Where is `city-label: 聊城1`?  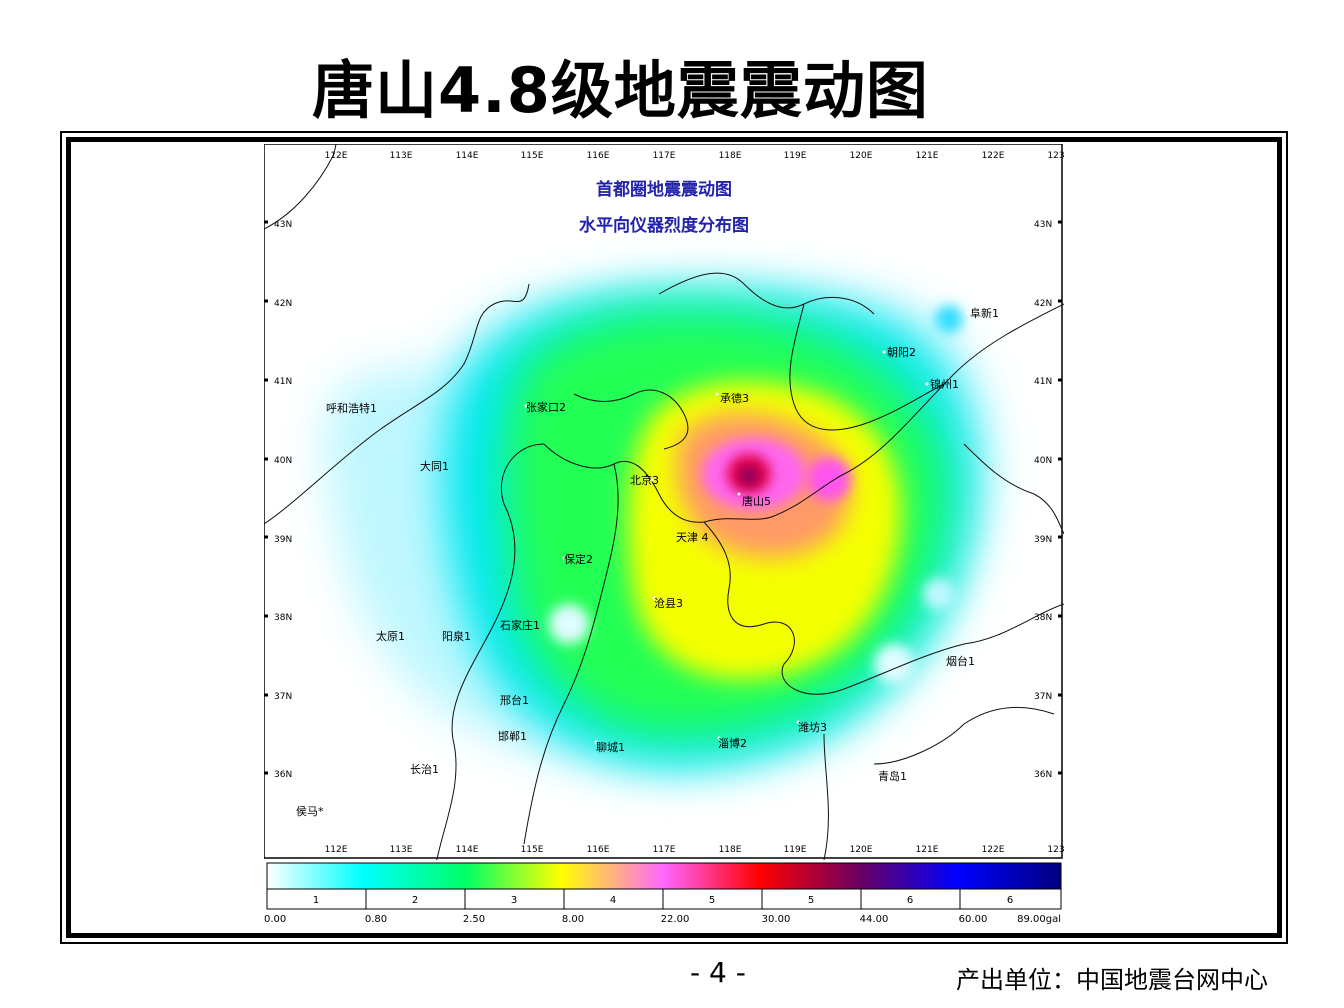
city-label: 聊城1 is located at coordinates (610, 747).